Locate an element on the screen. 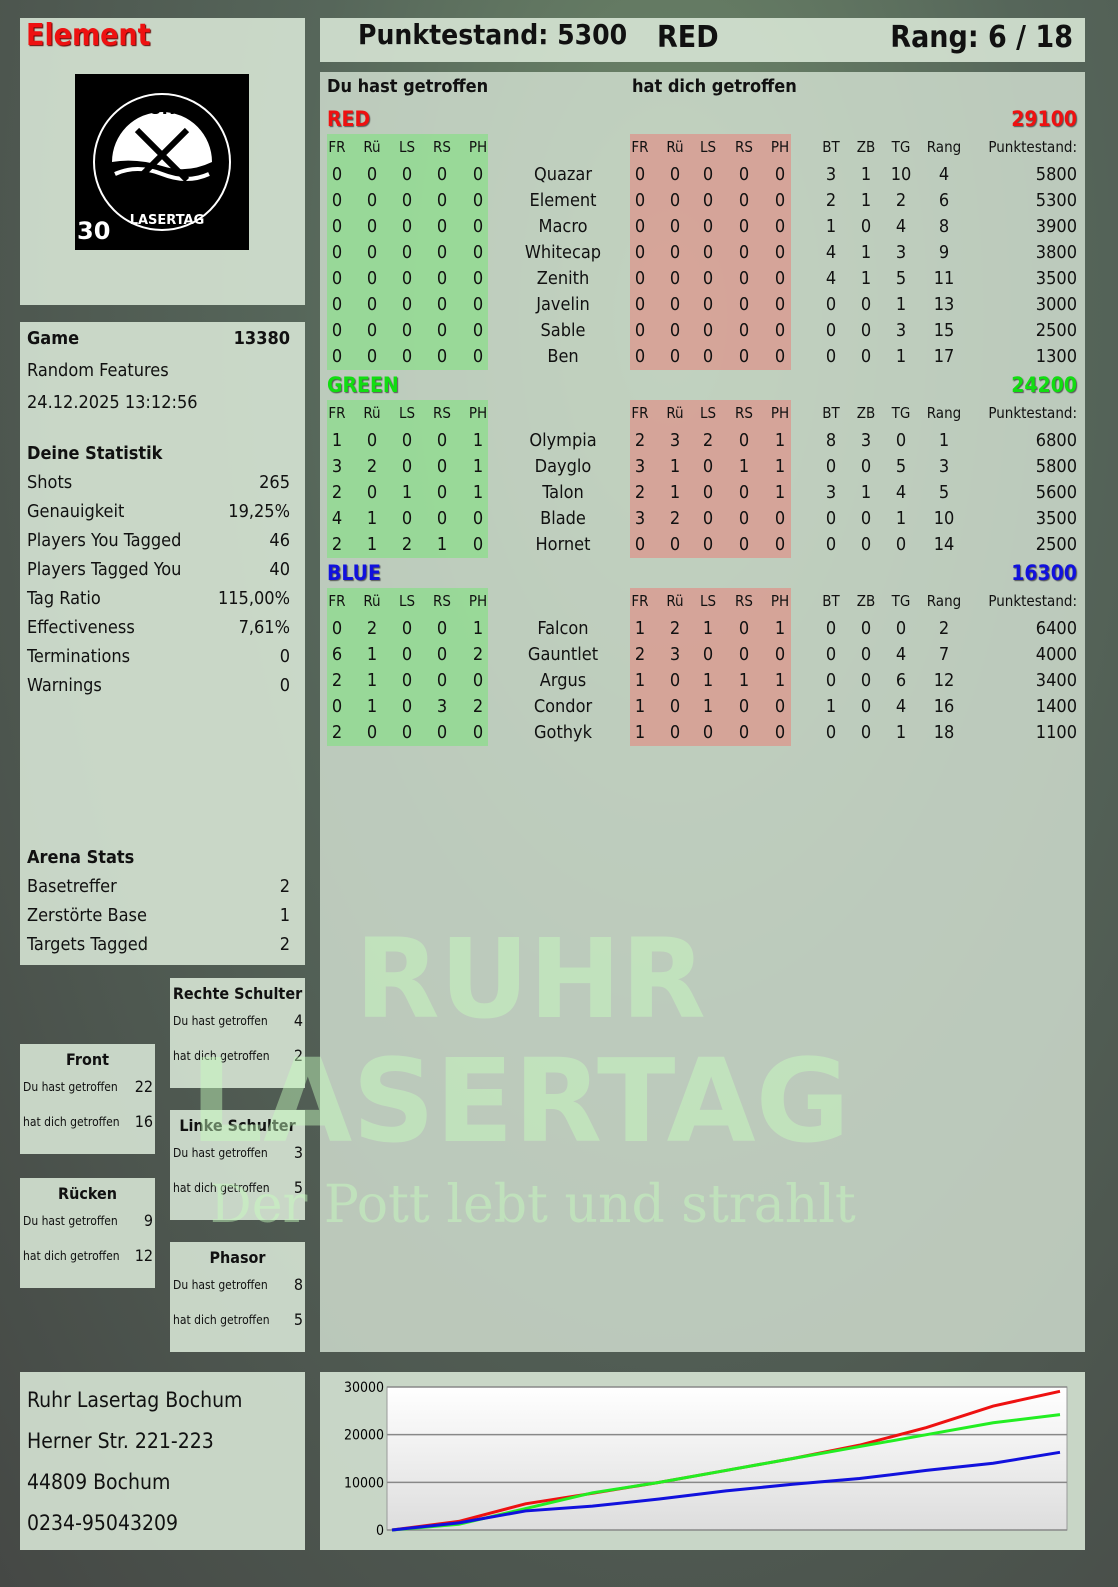  player-score: 2500 is located at coordinates (1056, 330).